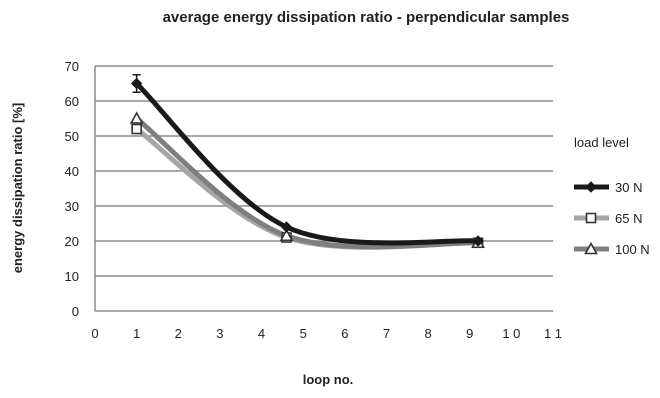 The width and height of the screenshot is (660, 398). I want to click on x-tick-label: 7, so click(386, 333).